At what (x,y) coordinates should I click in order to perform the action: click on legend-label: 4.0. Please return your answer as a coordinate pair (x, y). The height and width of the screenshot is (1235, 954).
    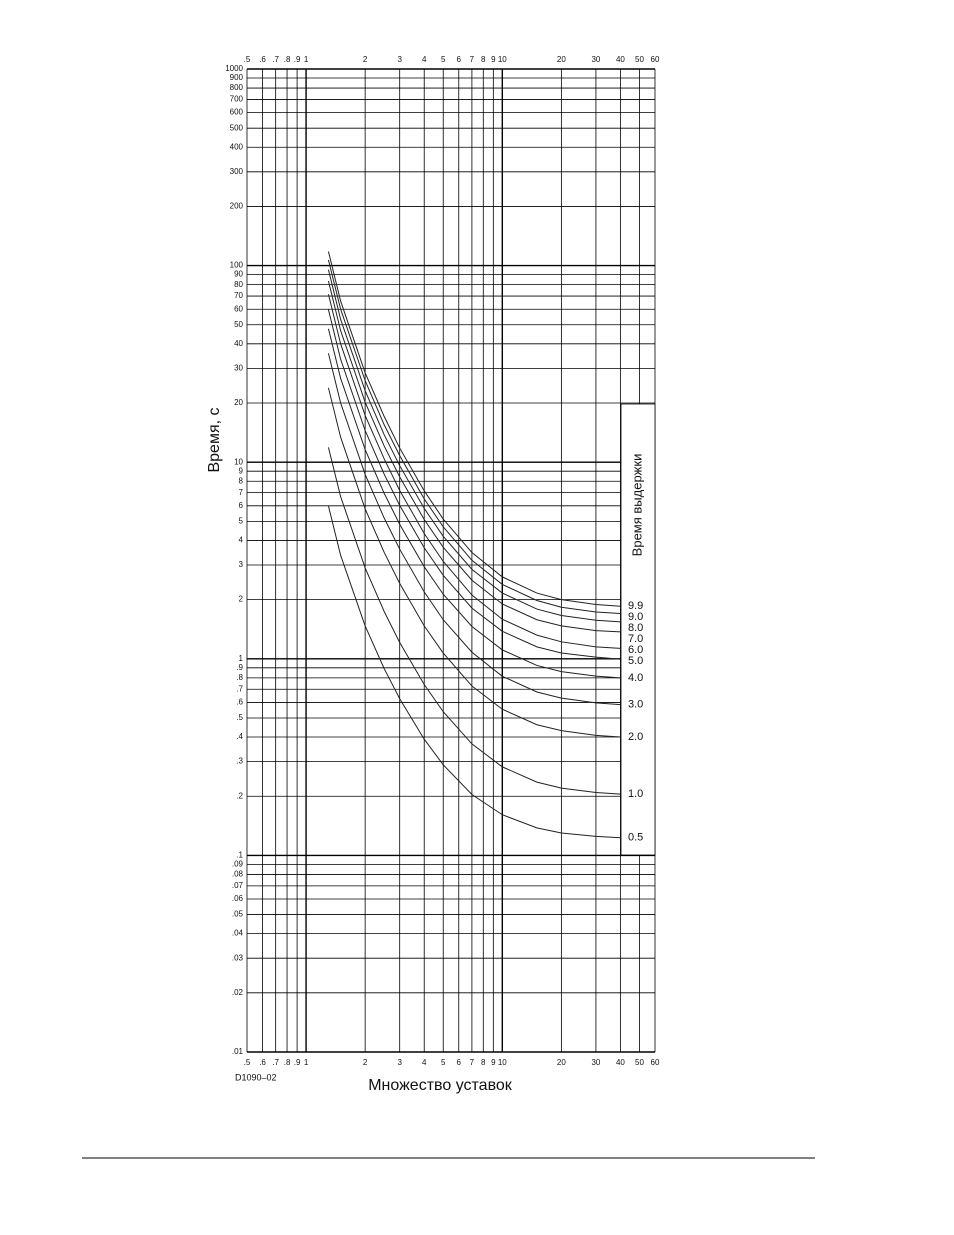
    Looking at the image, I should click on (635, 678).